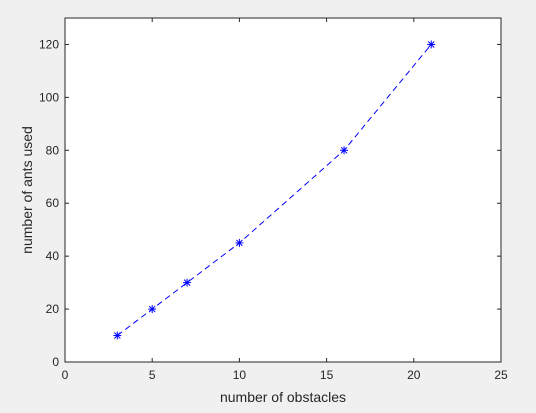 The height and width of the screenshot is (413, 536). I want to click on x-axis-label: number of obstacles, so click(283, 397).